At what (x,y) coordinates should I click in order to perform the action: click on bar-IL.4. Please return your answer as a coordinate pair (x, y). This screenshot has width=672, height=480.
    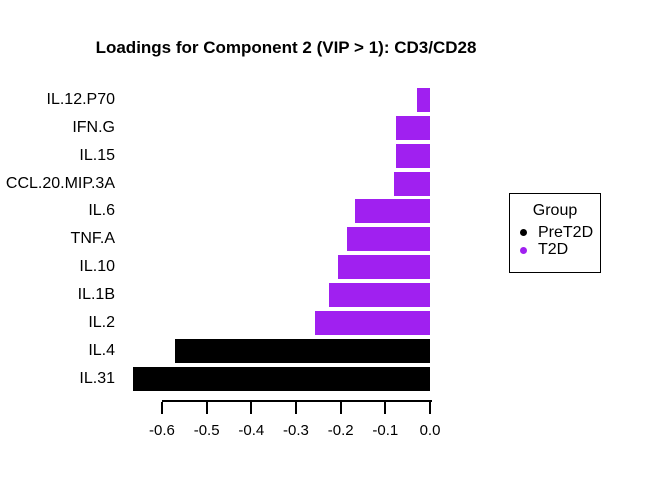
    Looking at the image, I should click on (302, 350).